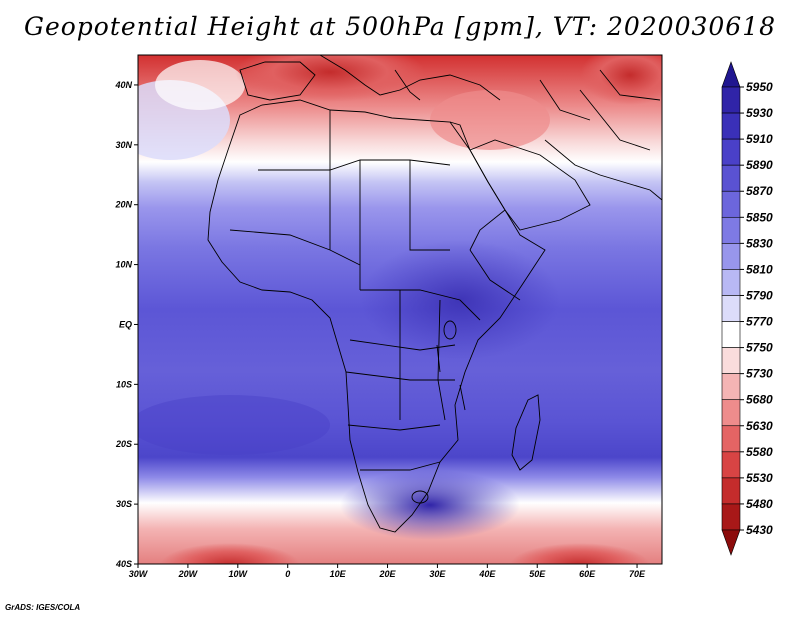 Image resolution: width=800 pixels, height=618 pixels. Describe the element at coordinates (188, 574) in the screenshot. I see `lon-tick-label: 20W` at that location.